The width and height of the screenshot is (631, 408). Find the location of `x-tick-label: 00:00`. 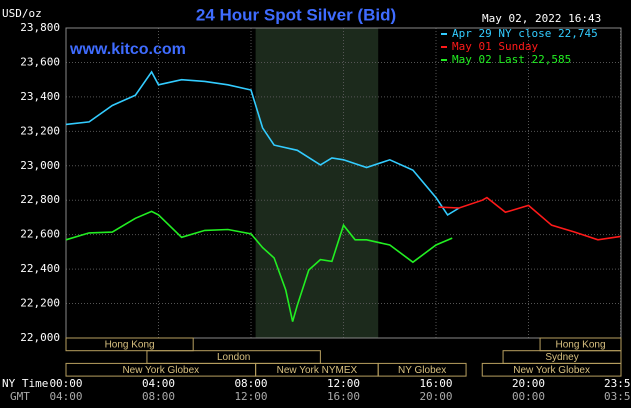

x-tick-label: 00:00 is located at coordinates (65, 383).